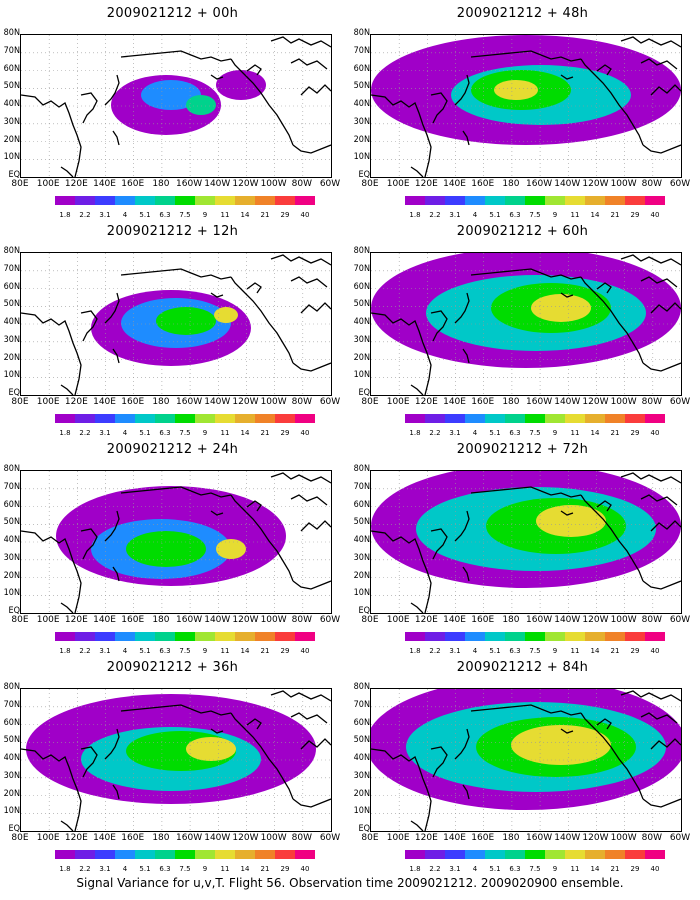 The image size is (700, 900). What do you see at coordinates (515, 215) in the screenshot?
I see `colorbar-label: 6.3` at bounding box center [515, 215].